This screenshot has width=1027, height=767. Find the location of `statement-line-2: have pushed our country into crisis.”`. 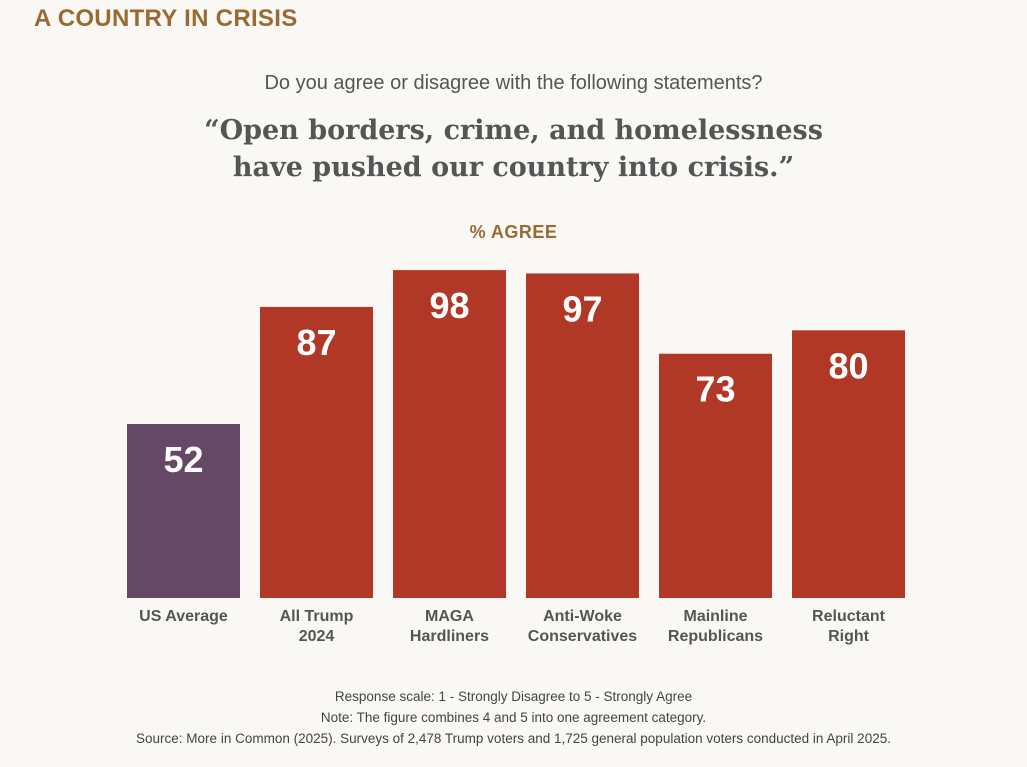

statement-line-2: have pushed our country into crisis.” is located at coordinates (513, 167).